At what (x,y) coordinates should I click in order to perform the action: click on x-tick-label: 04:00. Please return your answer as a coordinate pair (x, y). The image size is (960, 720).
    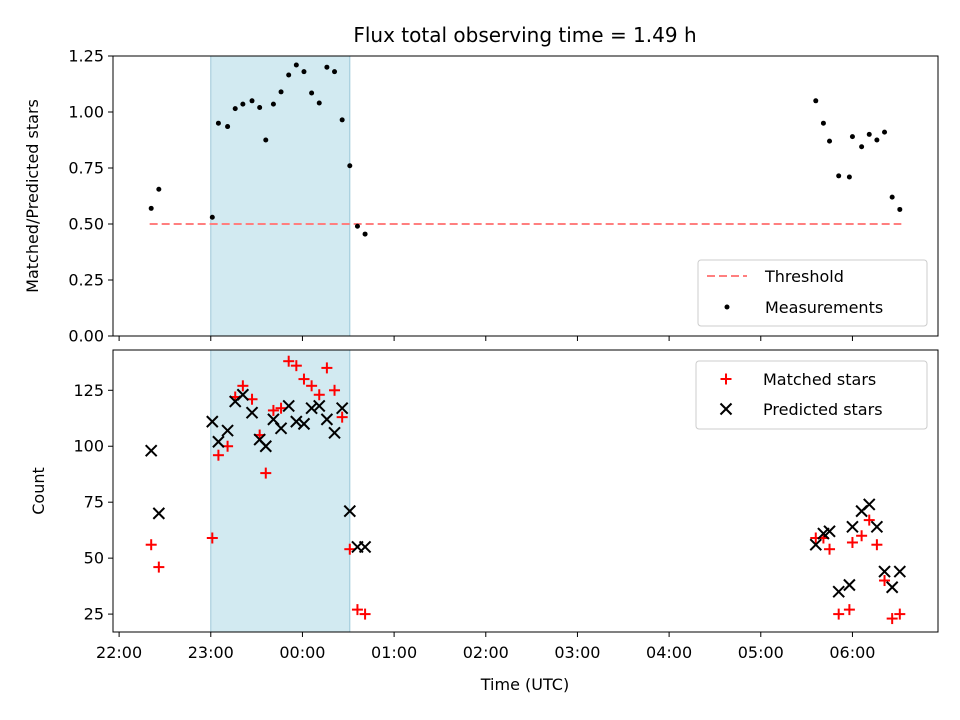
    Looking at the image, I should click on (669, 652).